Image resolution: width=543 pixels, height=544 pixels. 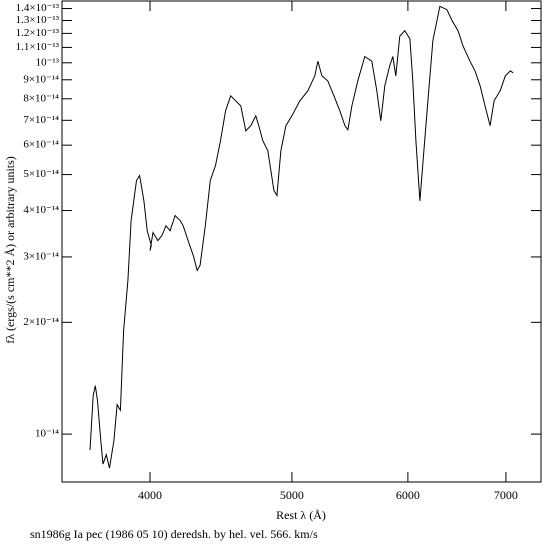 What do you see at coordinates (38, 33) in the screenshot?
I see `y-tick-label: 1.2×10⁻¹³` at bounding box center [38, 33].